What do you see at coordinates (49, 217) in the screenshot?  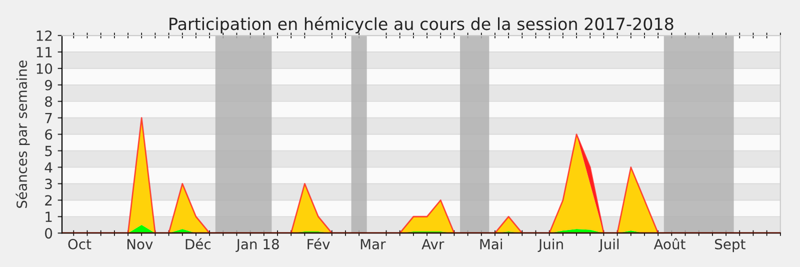 I see `y-tick-label: 1` at bounding box center [49, 217].